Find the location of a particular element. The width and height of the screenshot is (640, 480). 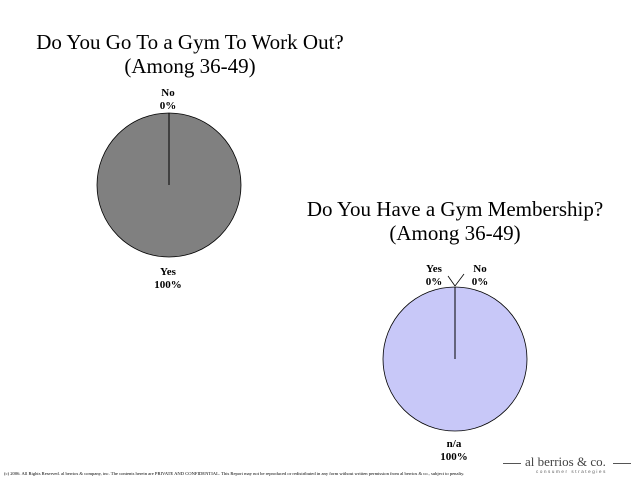

company-logo: al berrios & co. consumer strategies is located at coordinates (568, 464).